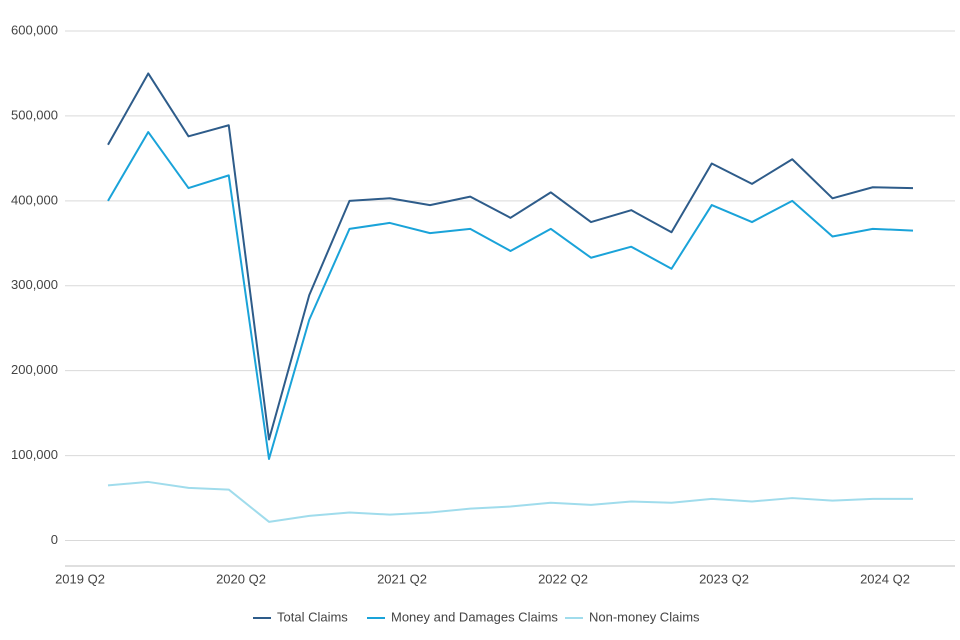 The image size is (960, 640). What do you see at coordinates (34, 369) in the screenshot?
I see `y-tick-label: 200,000` at bounding box center [34, 369].